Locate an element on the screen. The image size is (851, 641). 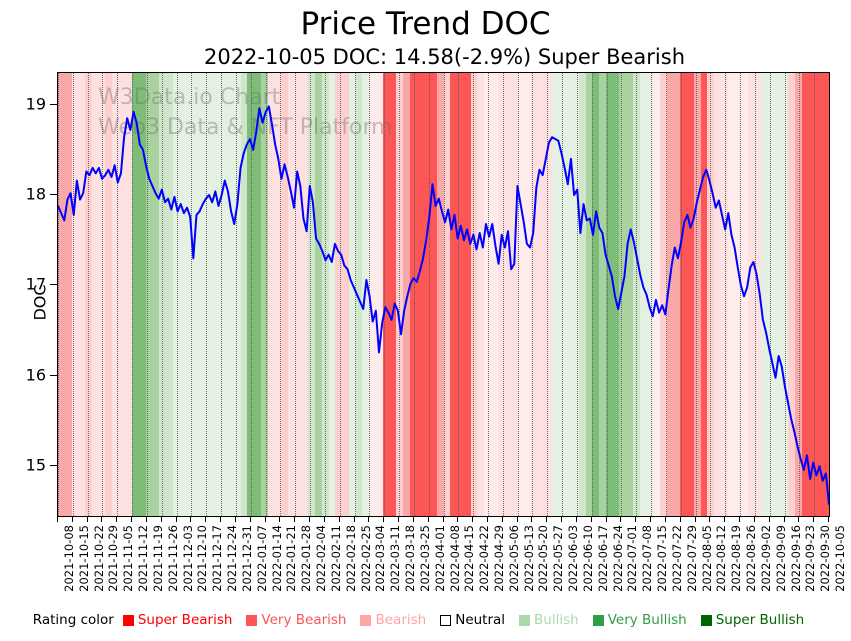
legend-item: Bullish is located at coordinates (556, 620).